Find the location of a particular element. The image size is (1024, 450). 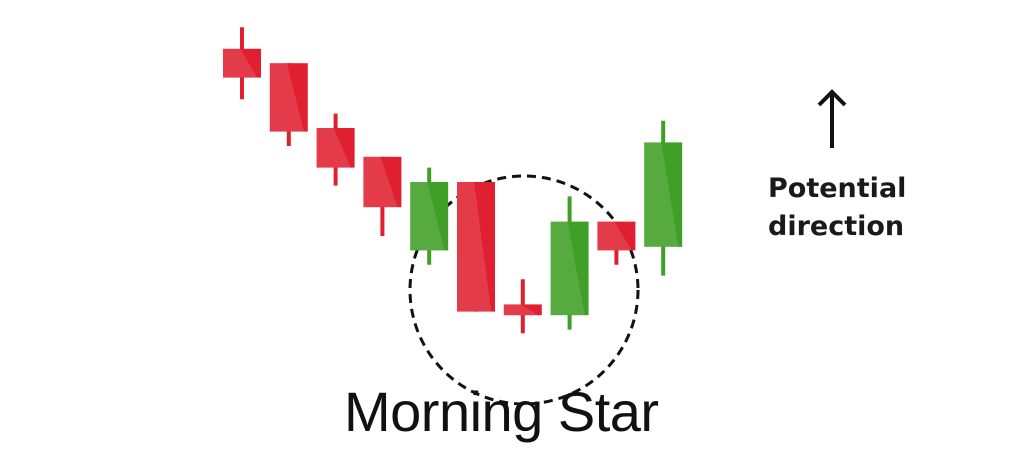

up-arrow-icon is located at coordinates (832, 118).